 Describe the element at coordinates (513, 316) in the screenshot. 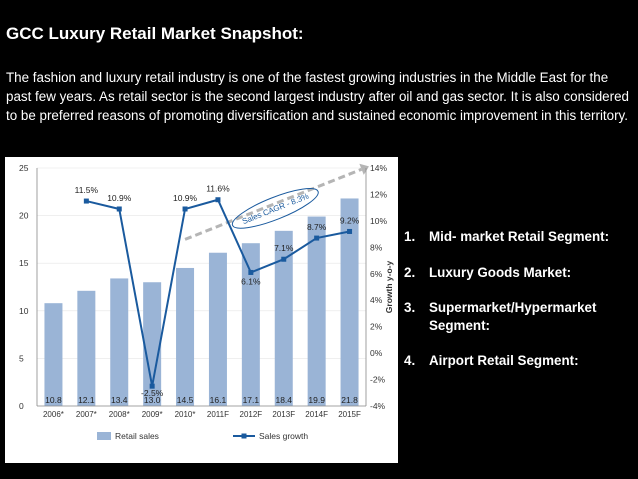

I see `segment-label: Supermarket/Hypermarket Segment:` at that location.